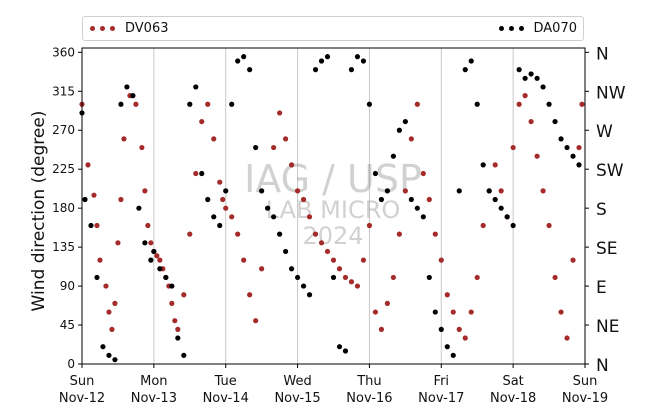 This screenshot has width=650, height=409. I want to click on y-tick-label-180: 180, so click(63, 208).